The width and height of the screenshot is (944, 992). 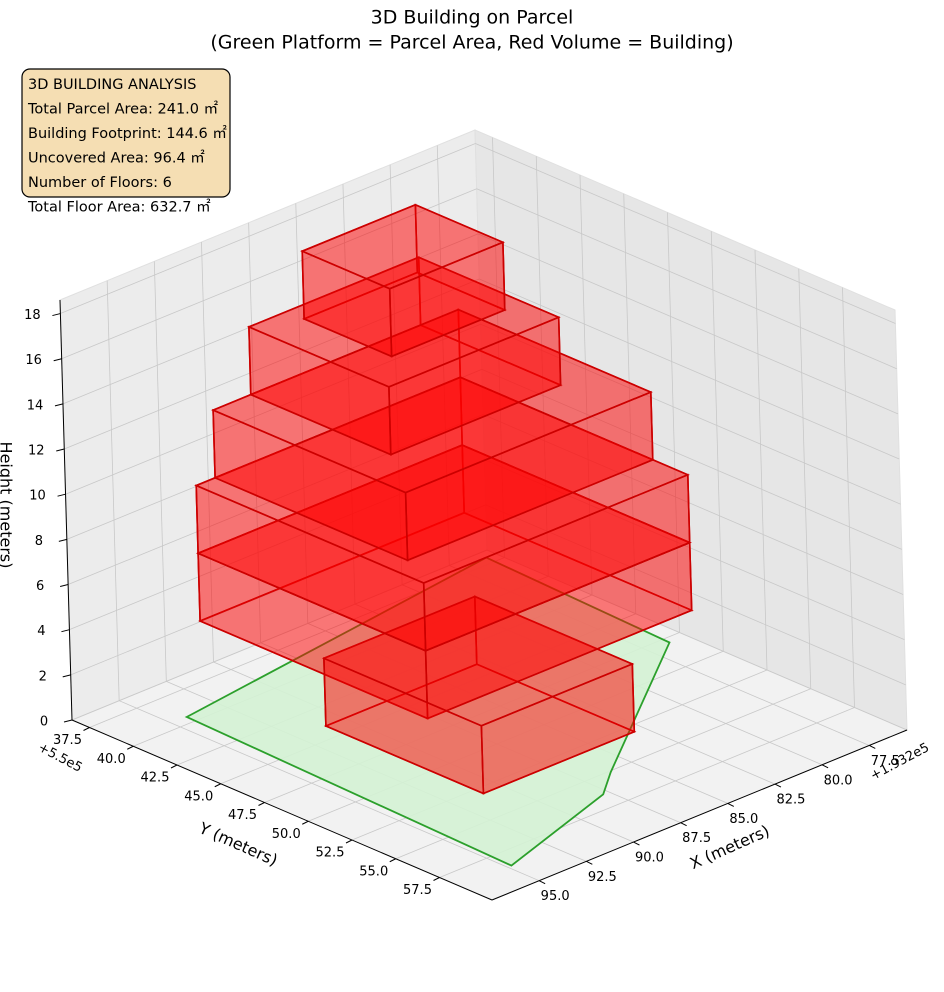 What do you see at coordinates (8, 505) in the screenshot?
I see `z-axis-label: Height (meters)` at bounding box center [8, 505].